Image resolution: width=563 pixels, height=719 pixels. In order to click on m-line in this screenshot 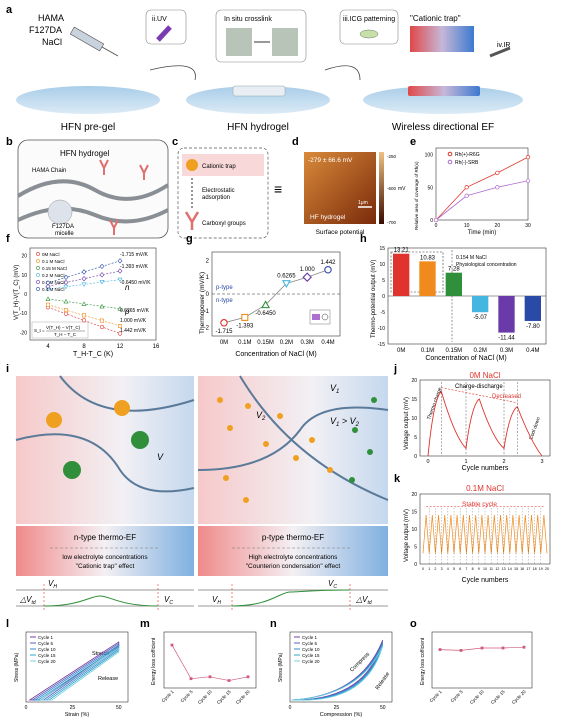, I will do `click(210, 662)`.